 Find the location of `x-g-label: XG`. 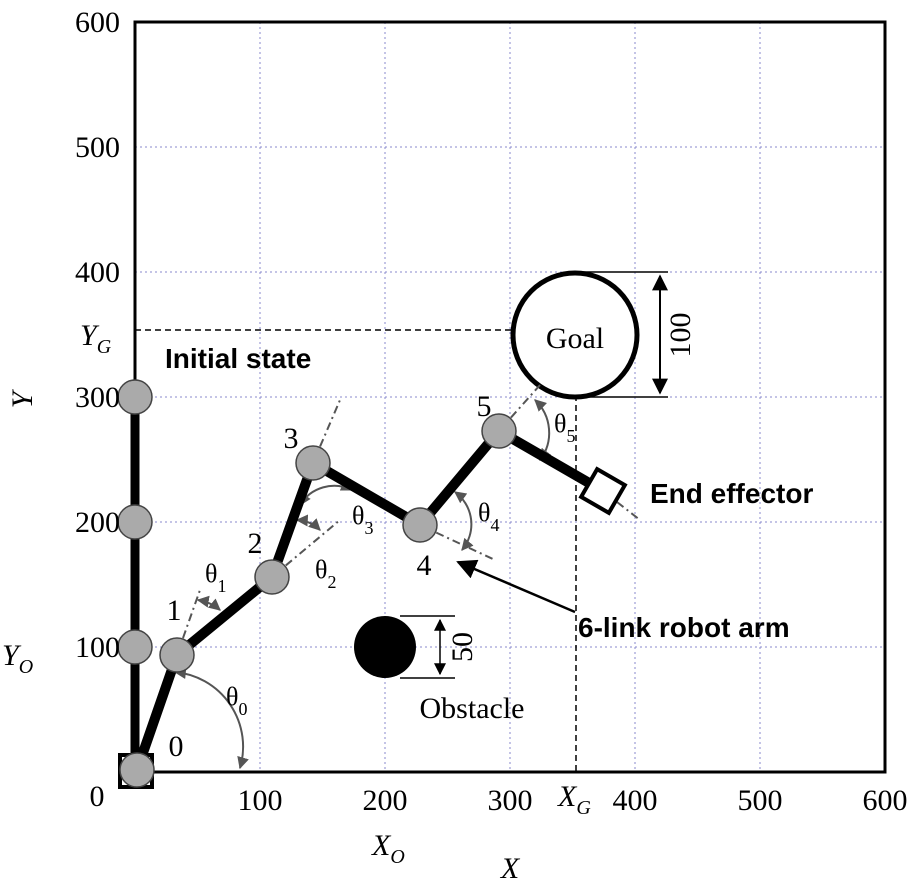

x-g-label: XG is located at coordinates (574, 799).